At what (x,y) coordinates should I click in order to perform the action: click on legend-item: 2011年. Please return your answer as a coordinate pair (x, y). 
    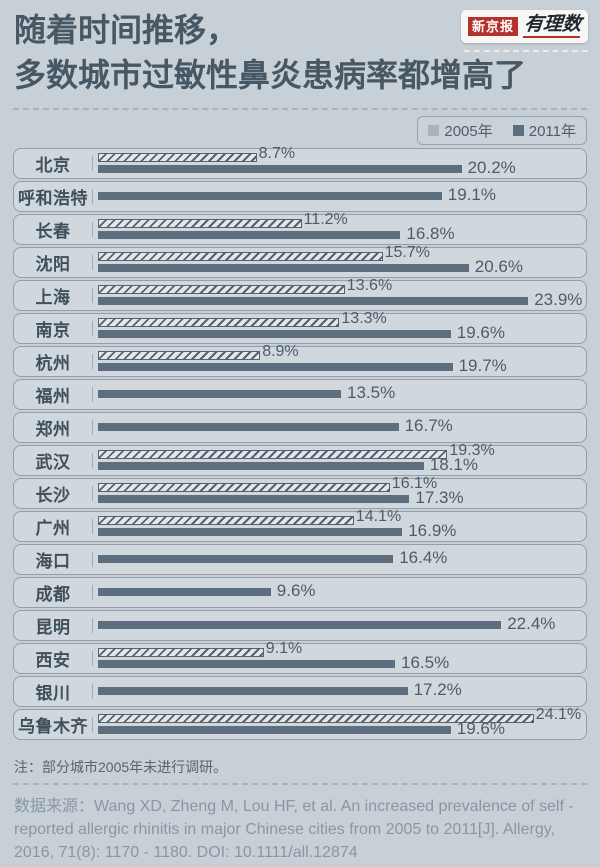
    Looking at the image, I should click on (544, 130).